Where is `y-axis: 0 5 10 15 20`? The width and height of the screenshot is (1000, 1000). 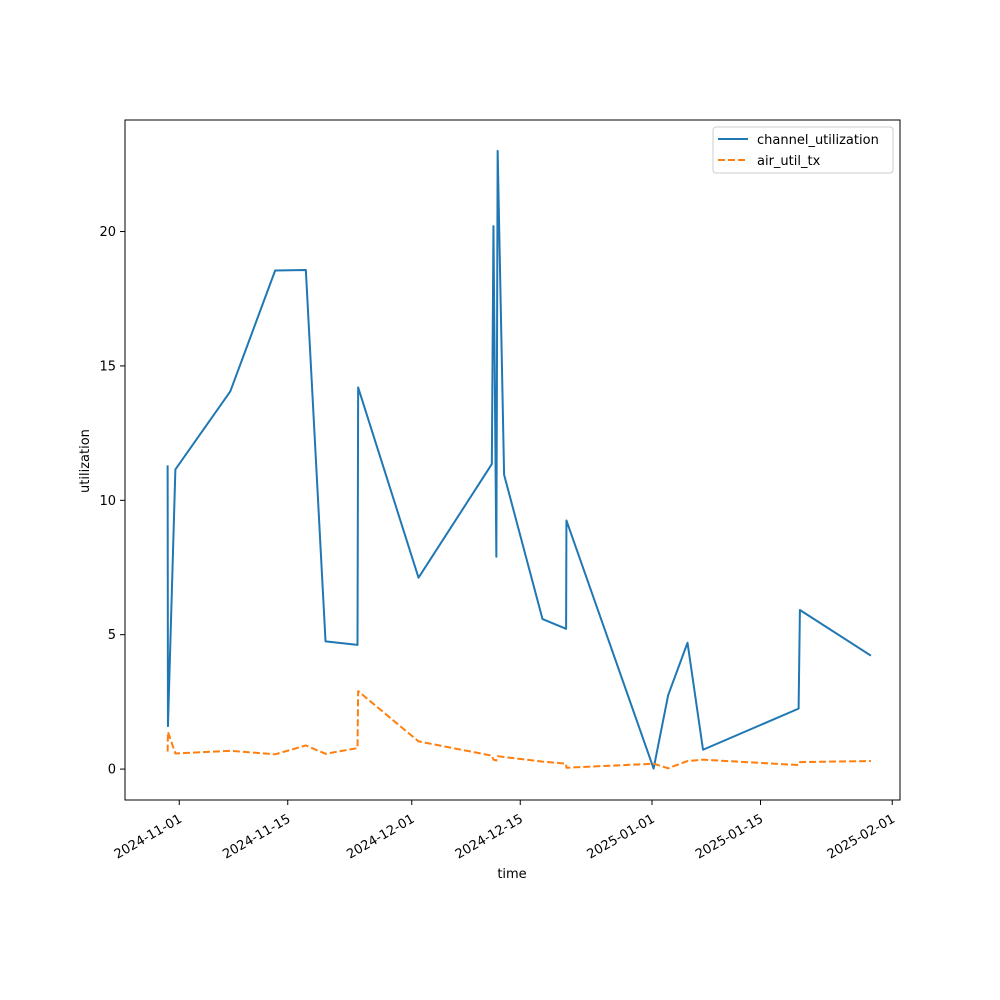
y-axis: 0 5 10 15 20 is located at coordinates (112, 501).